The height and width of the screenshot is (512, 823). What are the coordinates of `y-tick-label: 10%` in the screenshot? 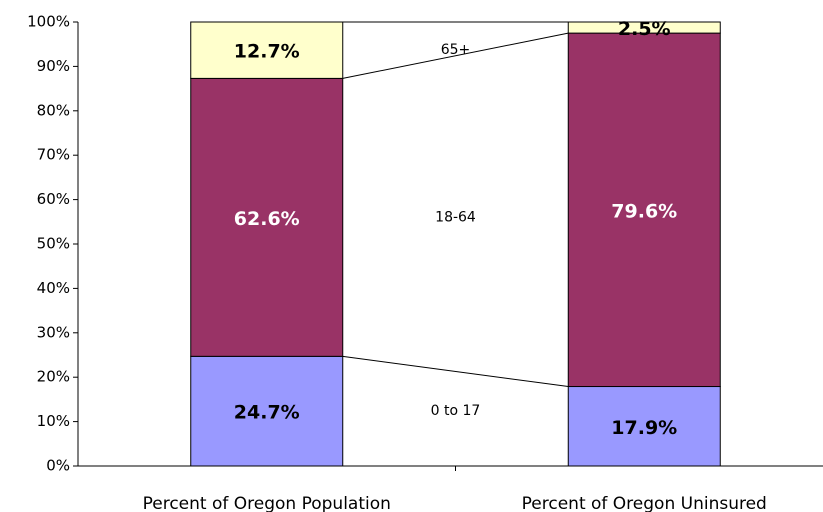 It's located at (53, 421).